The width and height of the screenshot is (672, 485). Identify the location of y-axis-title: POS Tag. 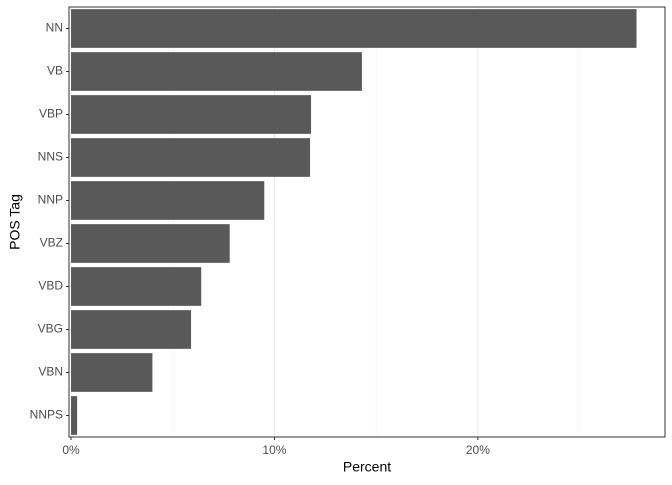
(15, 222).